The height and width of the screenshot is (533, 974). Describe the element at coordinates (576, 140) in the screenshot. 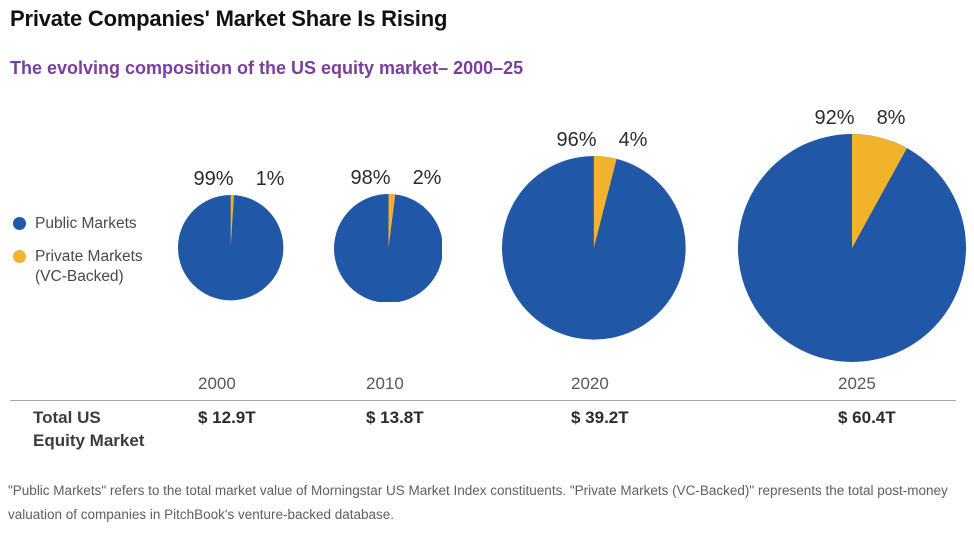

I see `public-percent-label: 96%` at that location.